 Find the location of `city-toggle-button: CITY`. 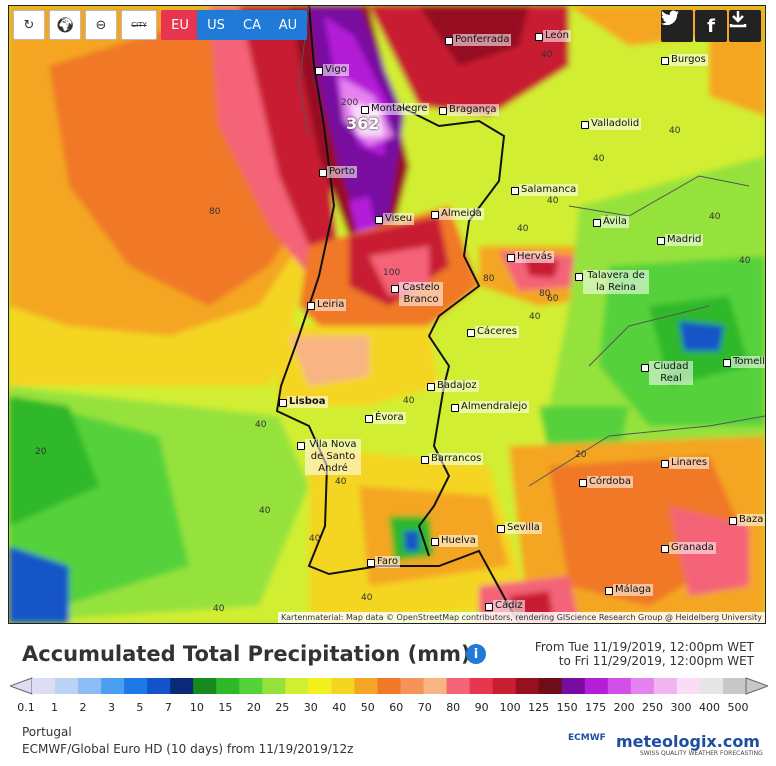

city-toggle-button: CITY is located at coordinates (139, 25).